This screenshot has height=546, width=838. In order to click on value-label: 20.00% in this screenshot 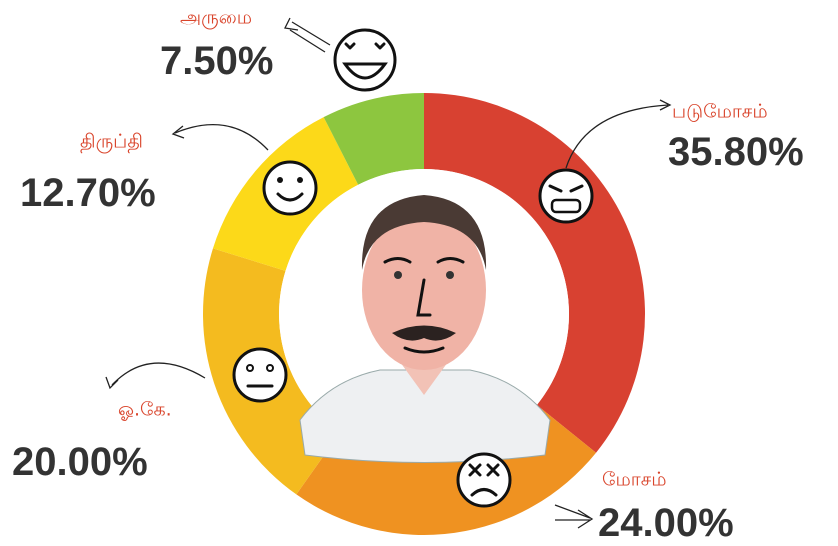, I will do `click(80, 462)`.